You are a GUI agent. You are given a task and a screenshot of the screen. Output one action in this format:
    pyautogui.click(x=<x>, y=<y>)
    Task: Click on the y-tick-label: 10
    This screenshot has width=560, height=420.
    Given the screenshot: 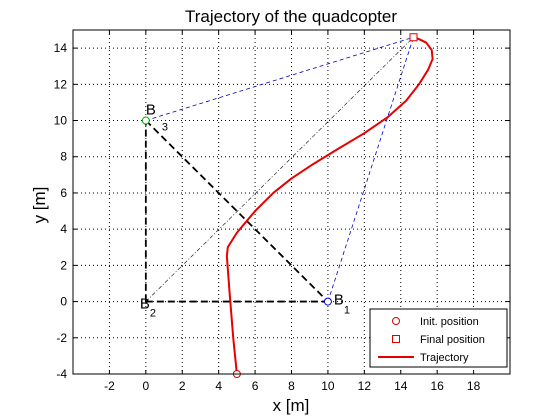 What is the action you would take?
    pyautogui.click(x=61, y=121)
    